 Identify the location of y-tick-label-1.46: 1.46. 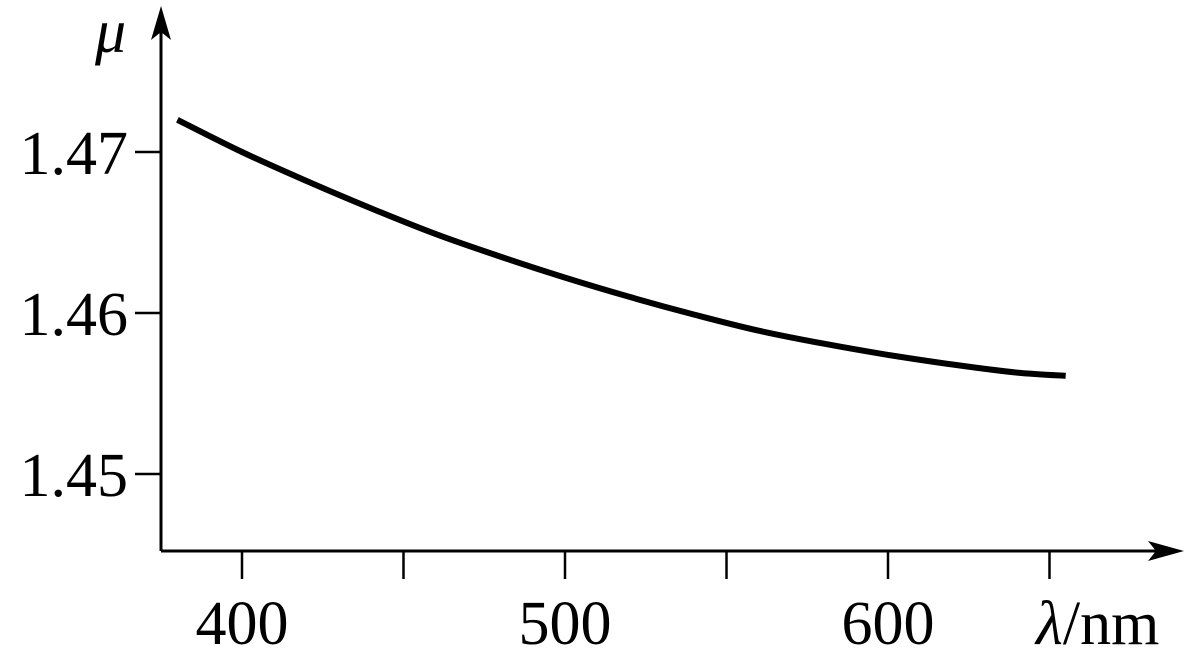
(74, 315).